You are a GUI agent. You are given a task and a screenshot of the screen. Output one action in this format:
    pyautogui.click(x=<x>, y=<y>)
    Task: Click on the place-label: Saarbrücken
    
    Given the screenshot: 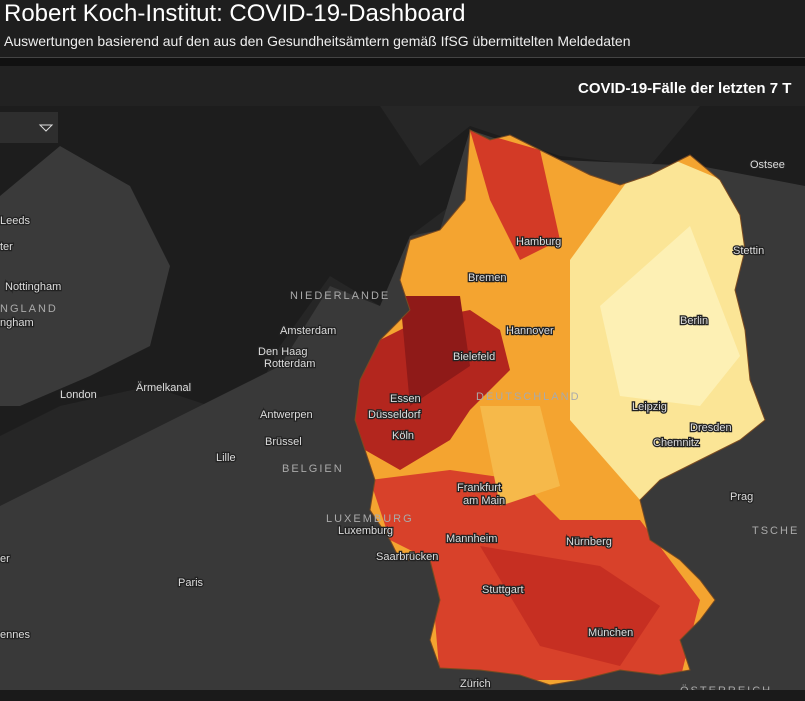 What is the action you would take?
    pyautogui.click(x=407, y=557)
    